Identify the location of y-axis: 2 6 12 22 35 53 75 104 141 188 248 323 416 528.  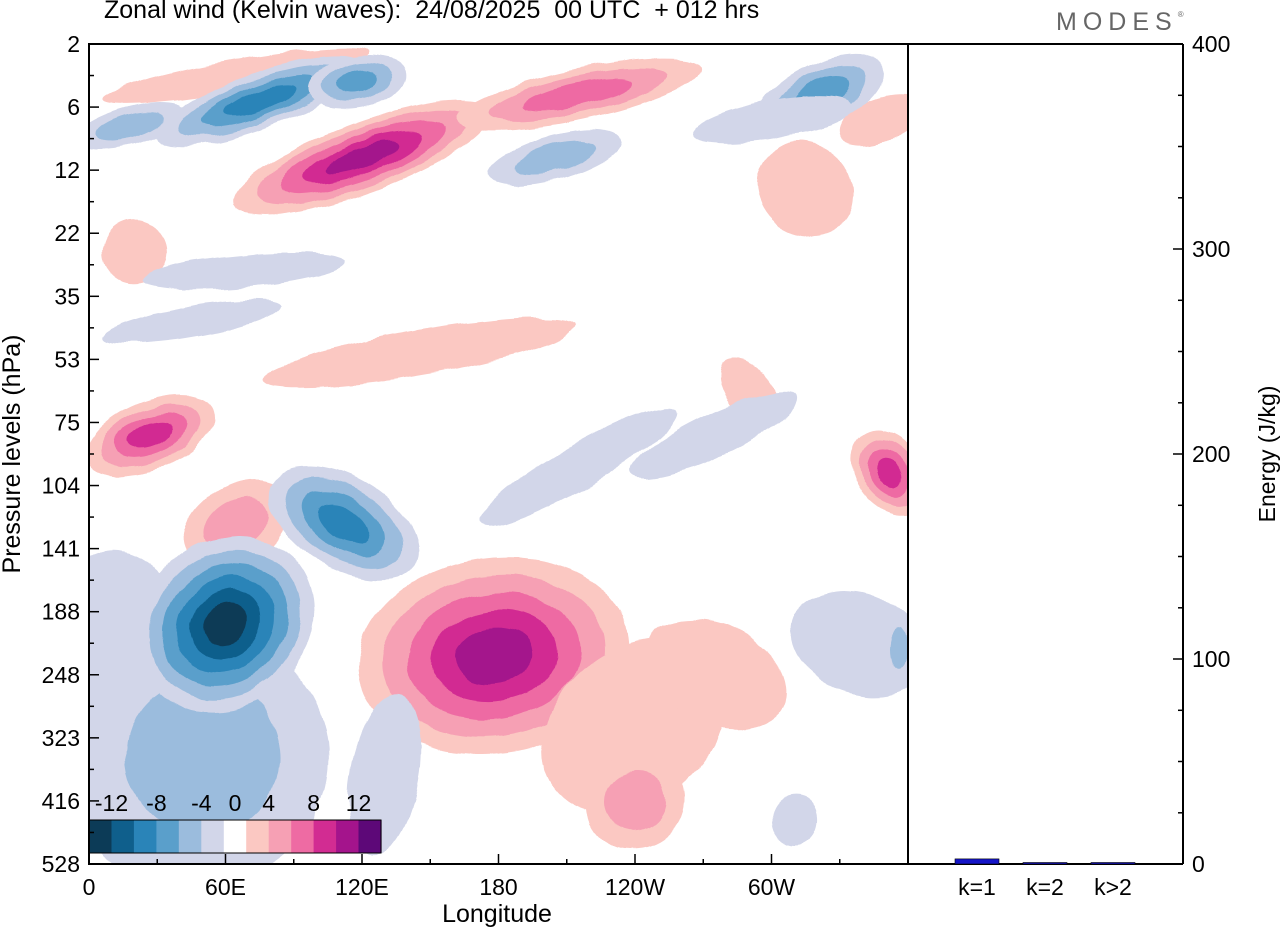
(70, 454).